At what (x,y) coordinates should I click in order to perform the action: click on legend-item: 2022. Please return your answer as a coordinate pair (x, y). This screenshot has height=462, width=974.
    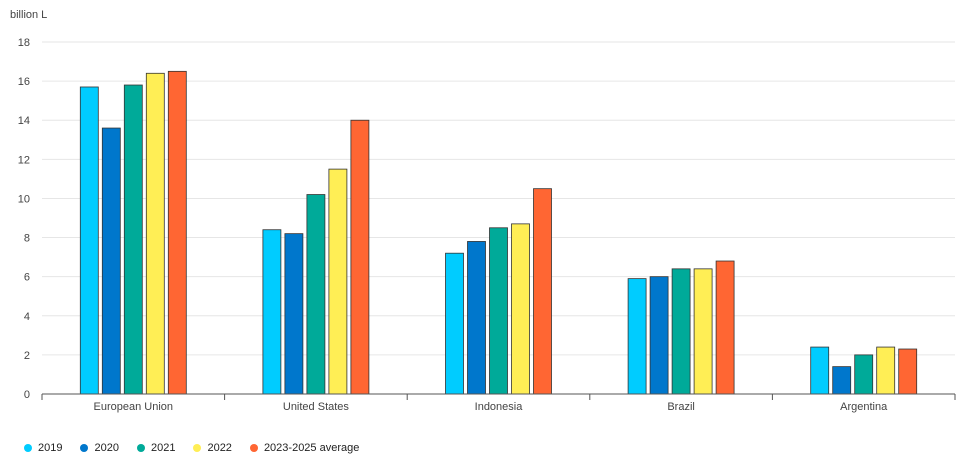
    Looking at the image, I should click on (212, 448).